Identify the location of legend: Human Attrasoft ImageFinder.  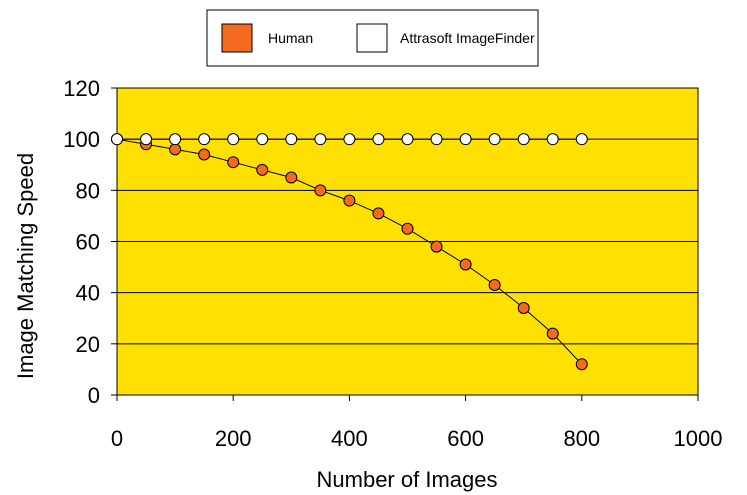
(372, 38).